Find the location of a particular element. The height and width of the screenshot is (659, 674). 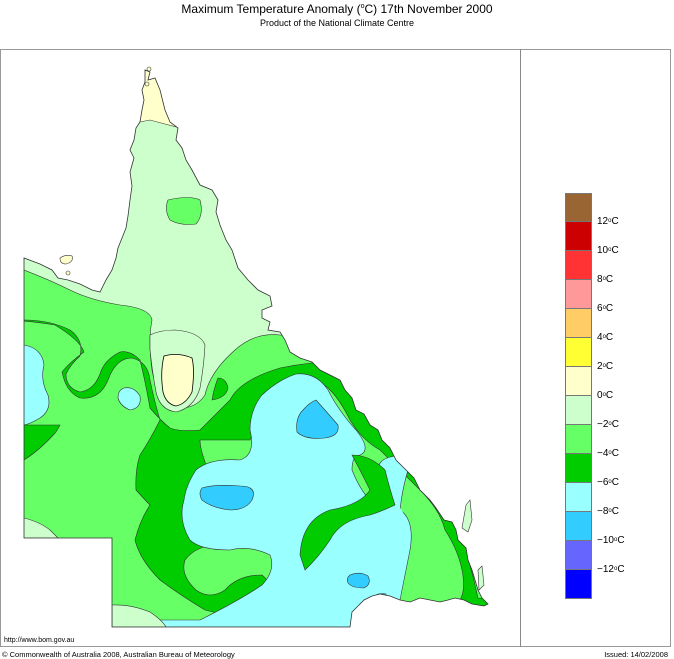

zone-neg6-8-west is located at coordinates (37, 382).